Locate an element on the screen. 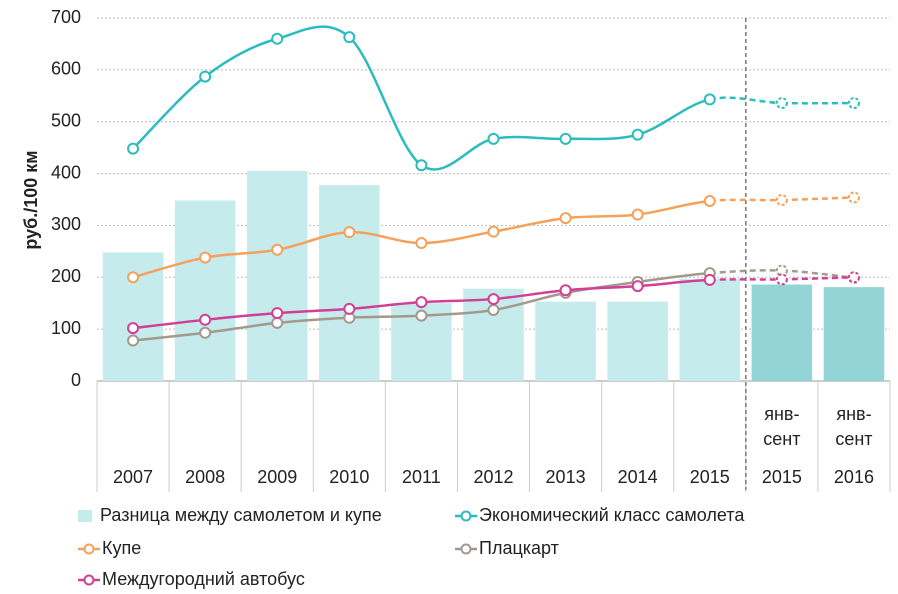  y-axis-label: руб./100 км is located at coordinates (31, 199).